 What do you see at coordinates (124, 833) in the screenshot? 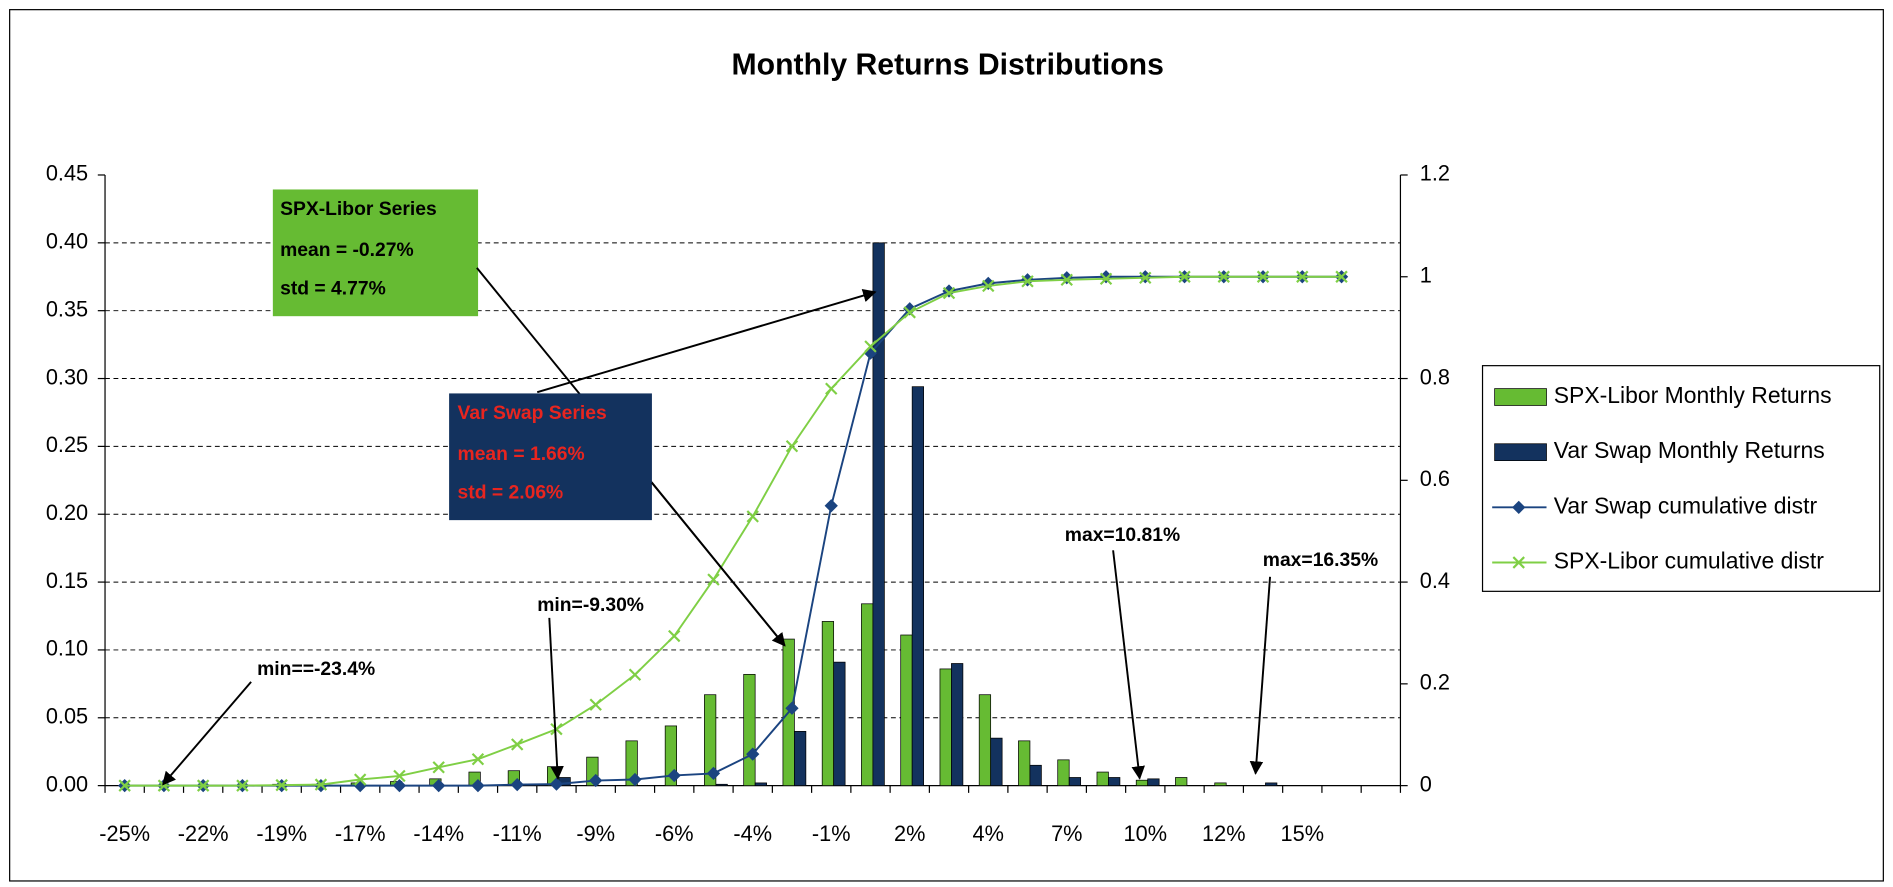
I see `x-tick-label: -25%` at bounding box center [124, 833].